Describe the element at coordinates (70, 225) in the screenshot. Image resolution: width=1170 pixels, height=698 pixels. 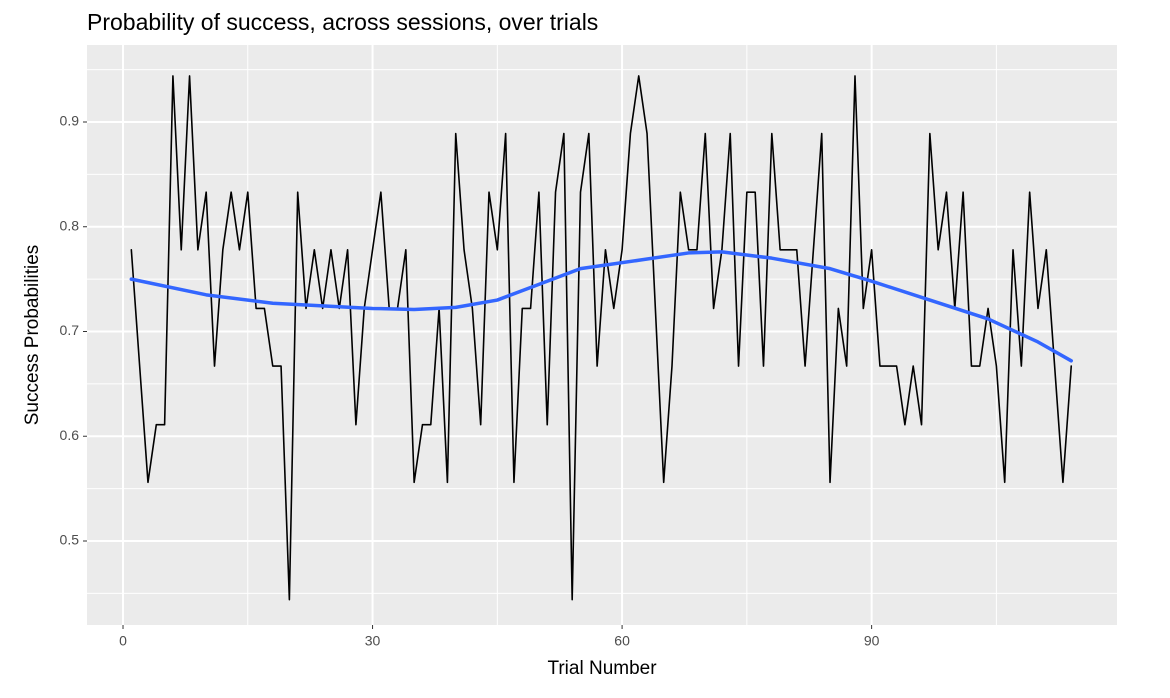
I see `y-tick-label: 0.8` at that location.